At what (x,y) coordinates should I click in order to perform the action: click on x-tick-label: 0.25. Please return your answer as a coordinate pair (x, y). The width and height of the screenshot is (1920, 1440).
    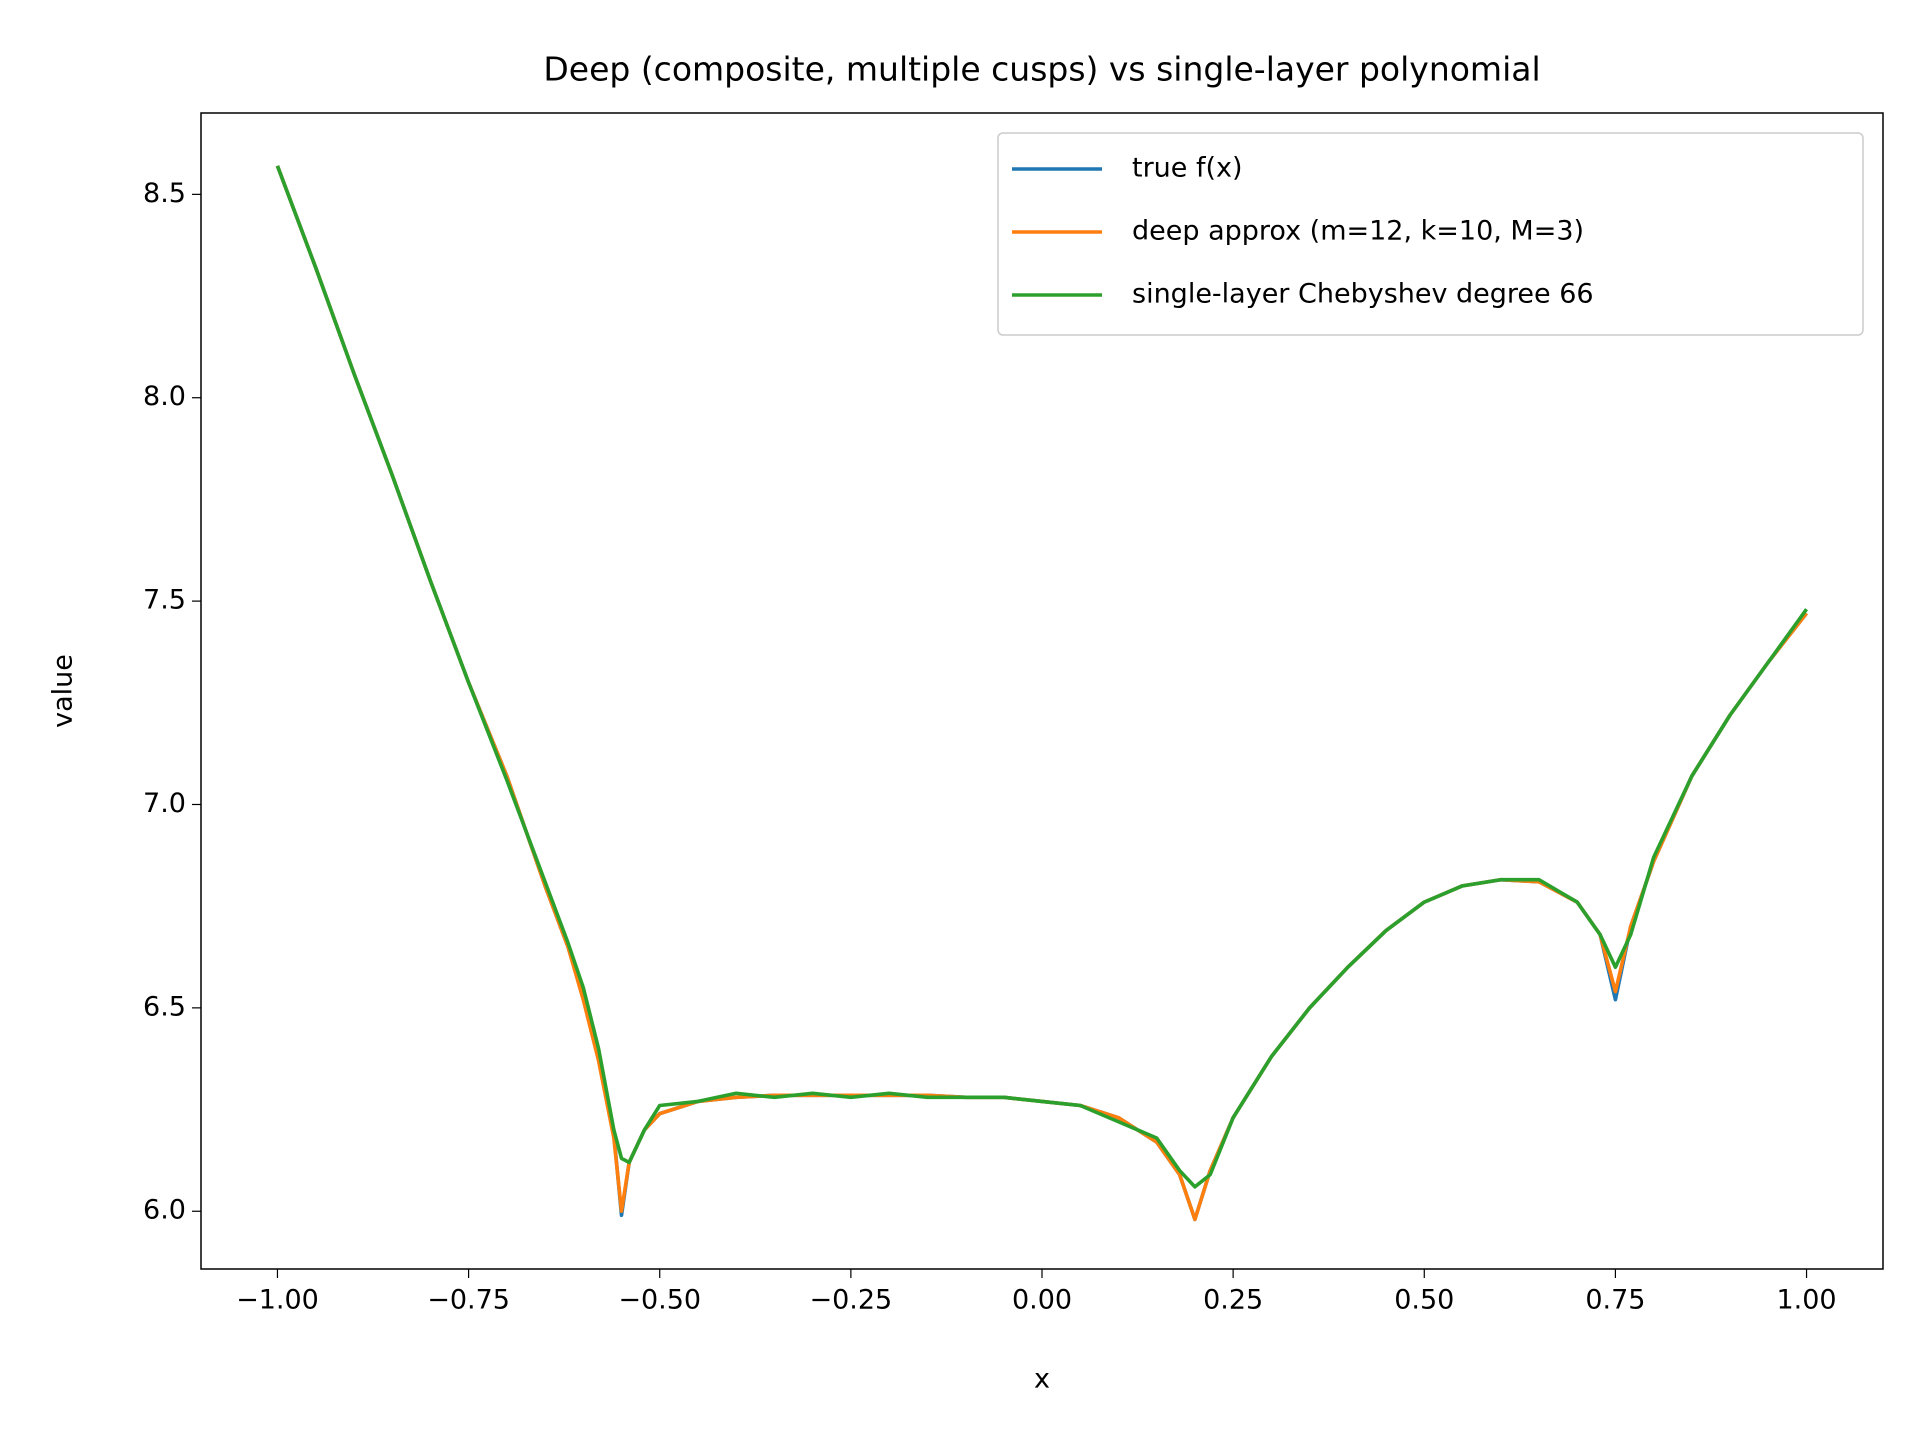
    Looking at the image, I should click on (1233, 1300).